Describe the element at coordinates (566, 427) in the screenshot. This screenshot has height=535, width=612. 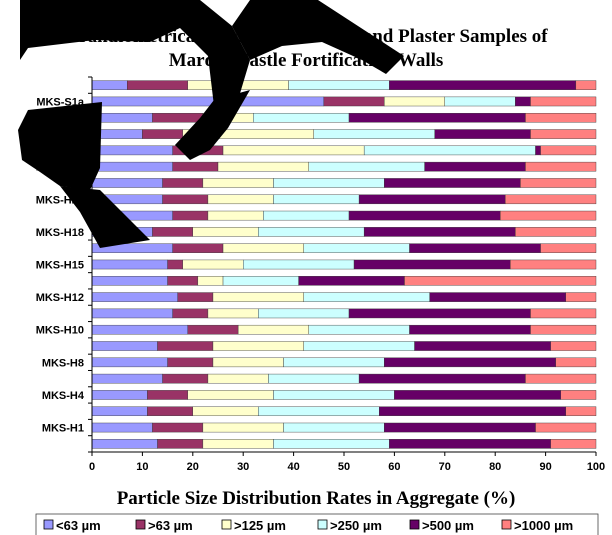
I see `bar-row-21-gt1000` at that location.